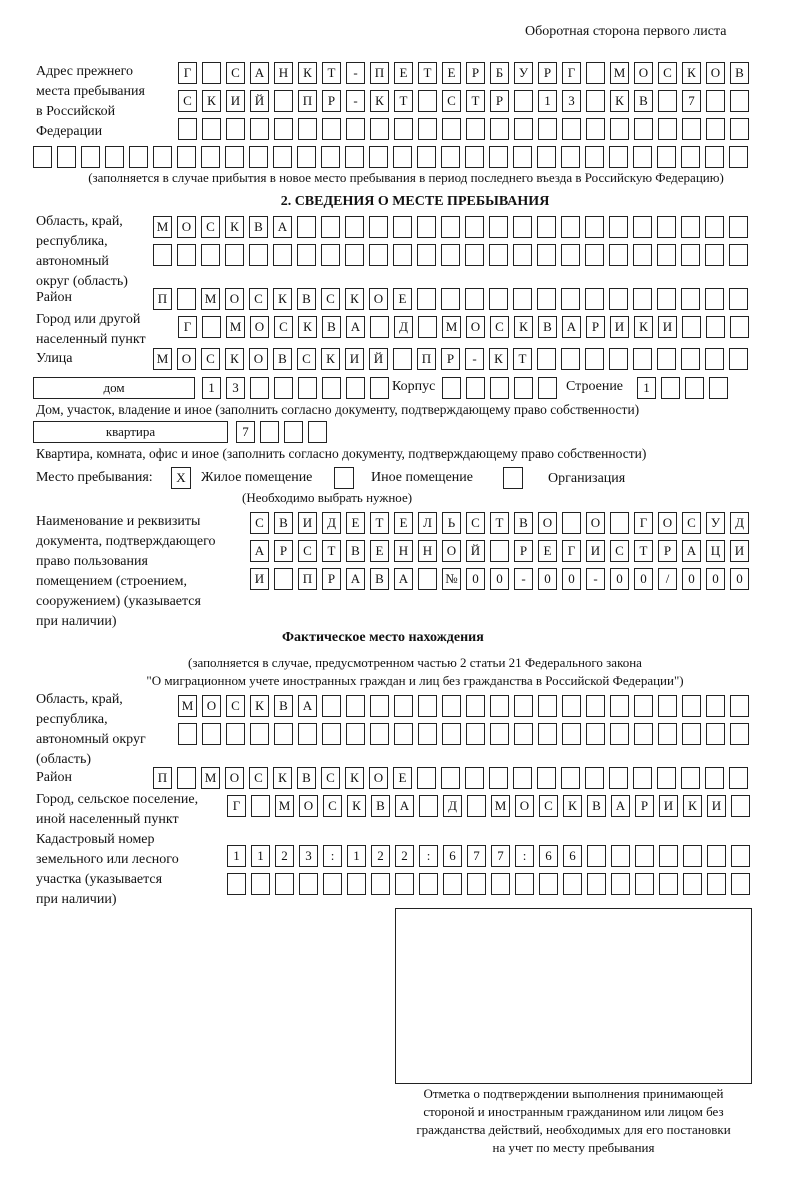  Describe the element at coordinates (355, 579) in the screenshot. I see `char-cell: А` at that location.